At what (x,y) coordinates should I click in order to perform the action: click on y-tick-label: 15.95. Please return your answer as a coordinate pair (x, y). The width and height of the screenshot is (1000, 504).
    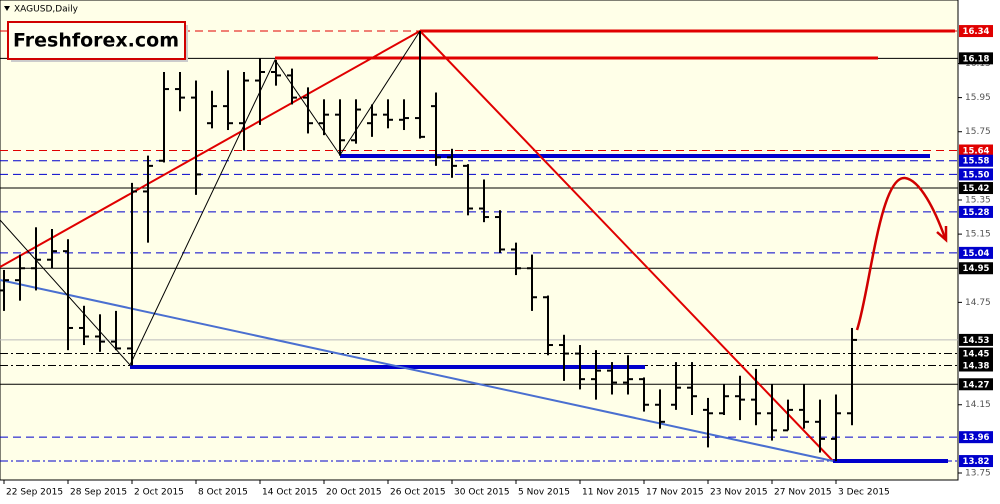
    Looking at the image, I should click on (978, 98).